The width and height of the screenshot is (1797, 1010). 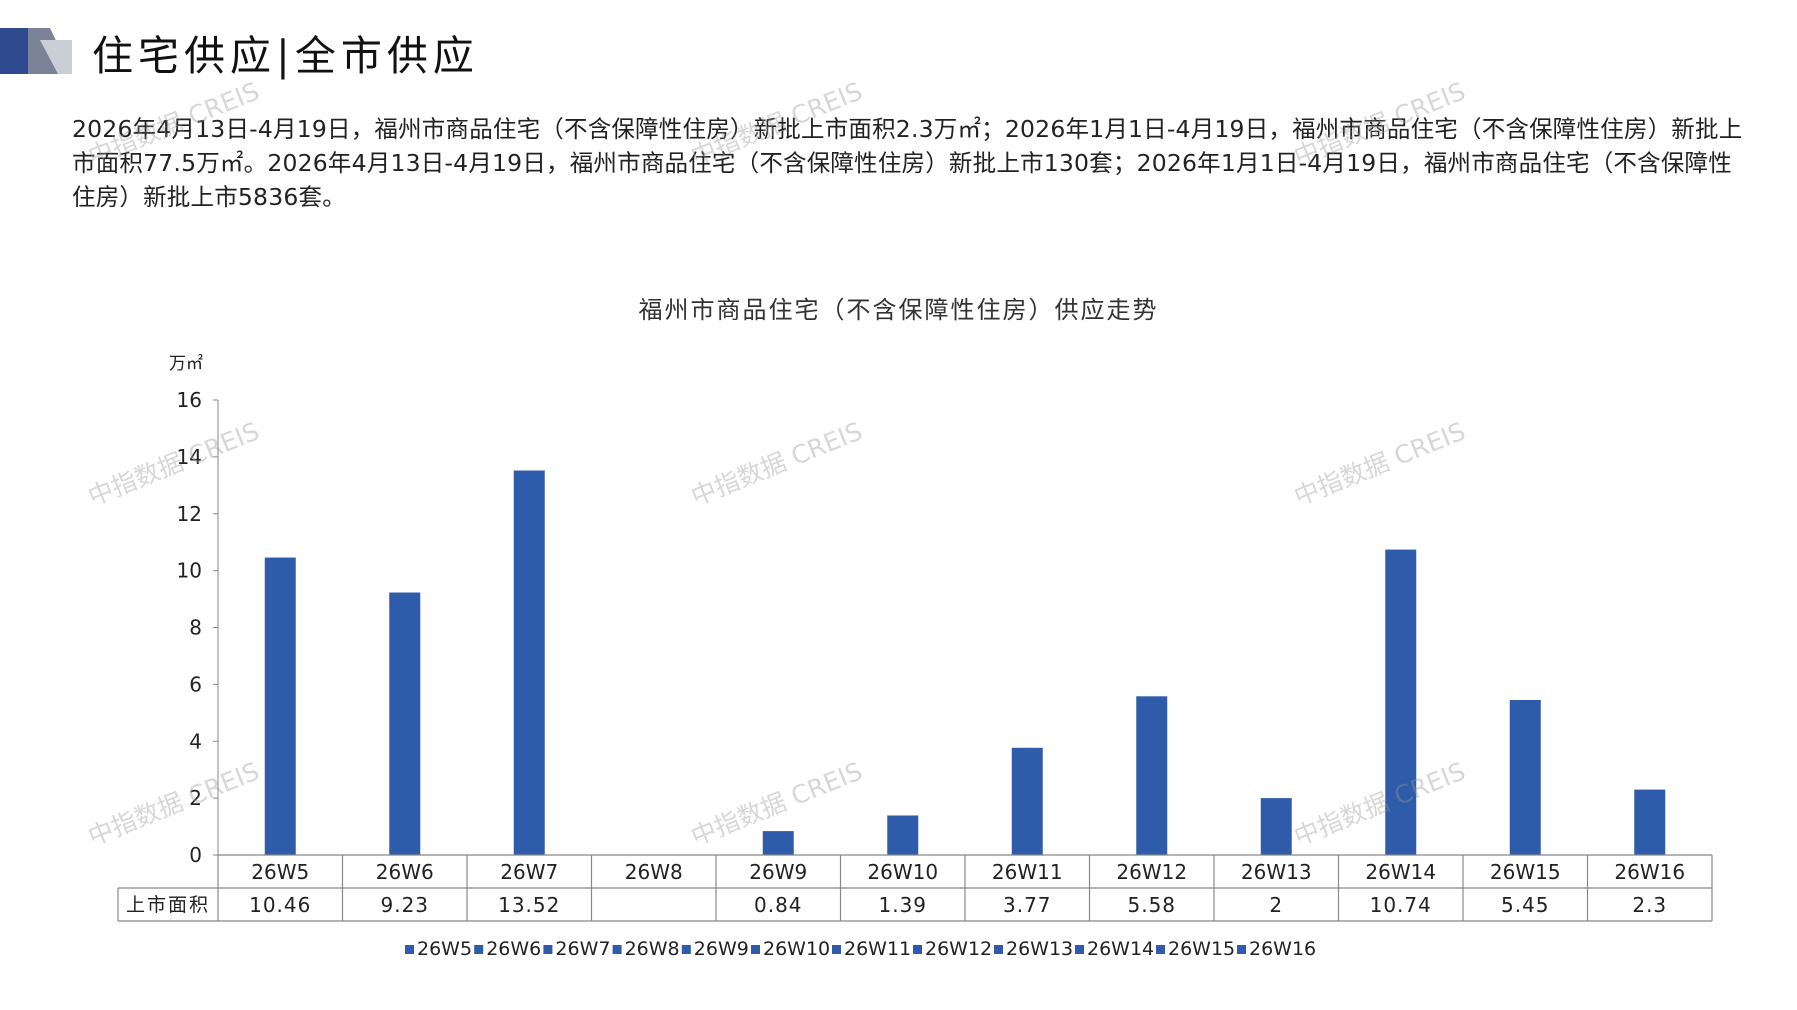 I want to click on y-tick-label: 16, so click(x=189, y=400).